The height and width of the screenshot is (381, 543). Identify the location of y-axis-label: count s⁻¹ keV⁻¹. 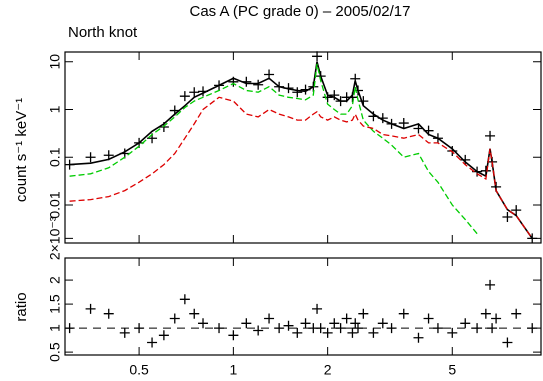
(21, 150).